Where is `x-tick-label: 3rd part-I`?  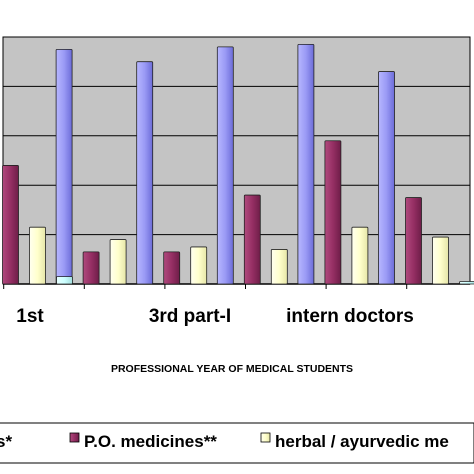 x-tick-label: 3rd part-I is located at coordinates (190, 316).